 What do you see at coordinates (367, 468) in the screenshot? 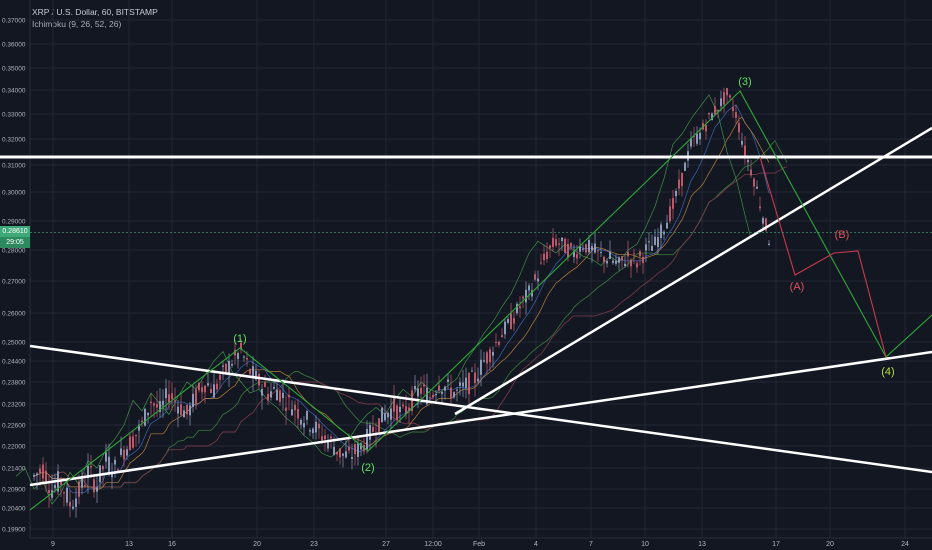
I see `wave-label: (2)` at bounding box center [367, 468].